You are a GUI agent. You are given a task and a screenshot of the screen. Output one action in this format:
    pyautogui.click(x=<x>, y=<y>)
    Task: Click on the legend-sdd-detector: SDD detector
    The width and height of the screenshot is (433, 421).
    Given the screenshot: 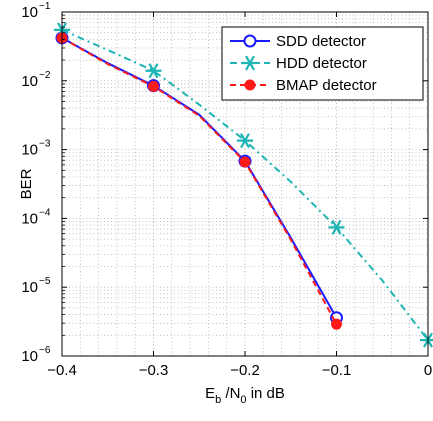 What is the action you would take?
    pyautogui.click(x=298, y=41)
    